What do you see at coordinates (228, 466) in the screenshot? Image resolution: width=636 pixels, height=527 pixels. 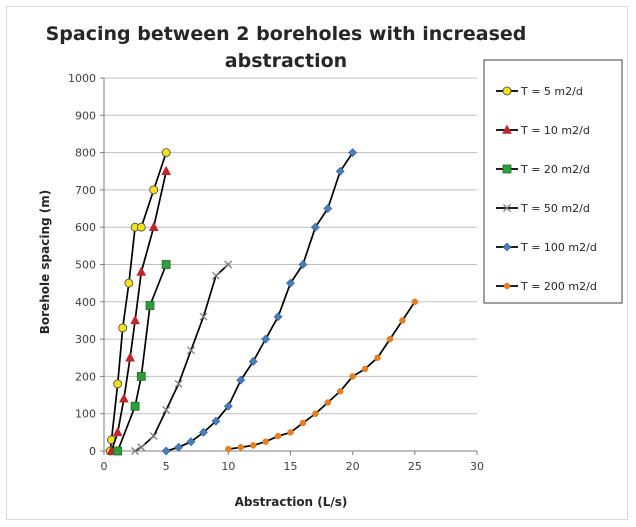 I see `x-tick-label: 10` at bounding box center [228, 466].